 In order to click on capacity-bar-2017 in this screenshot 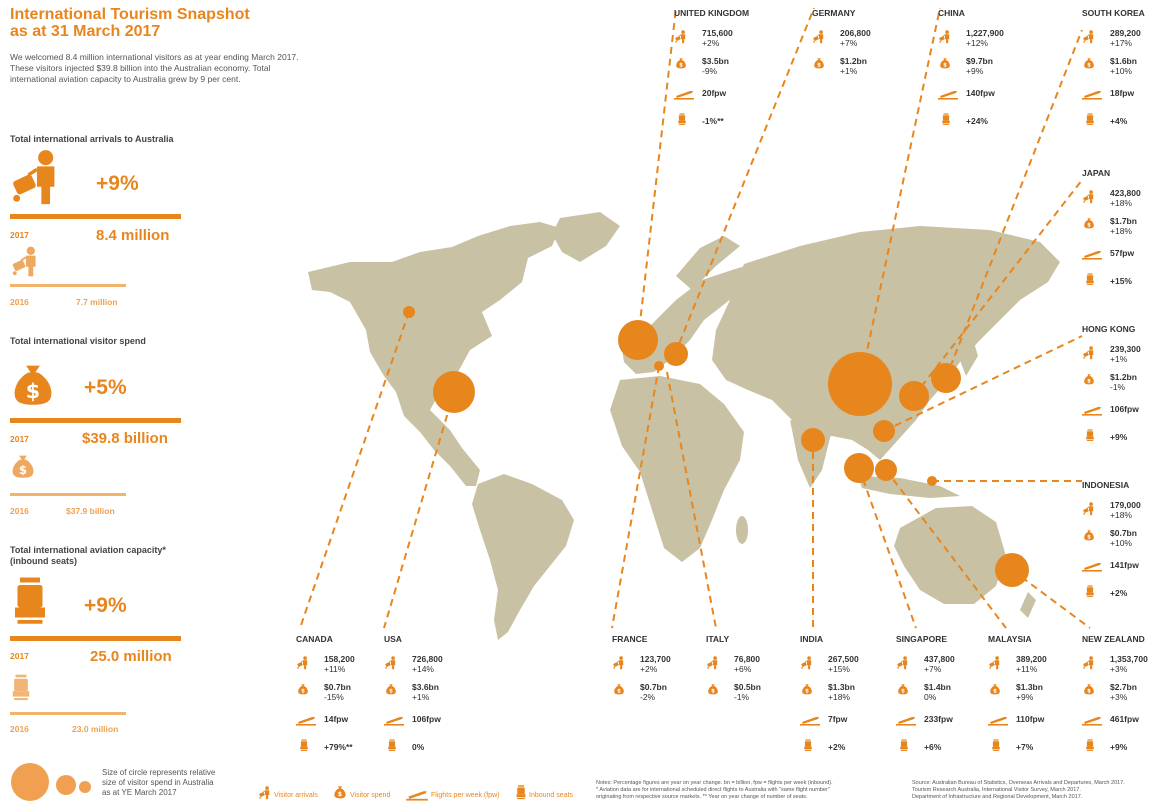, I will do `click(95, 638)`.